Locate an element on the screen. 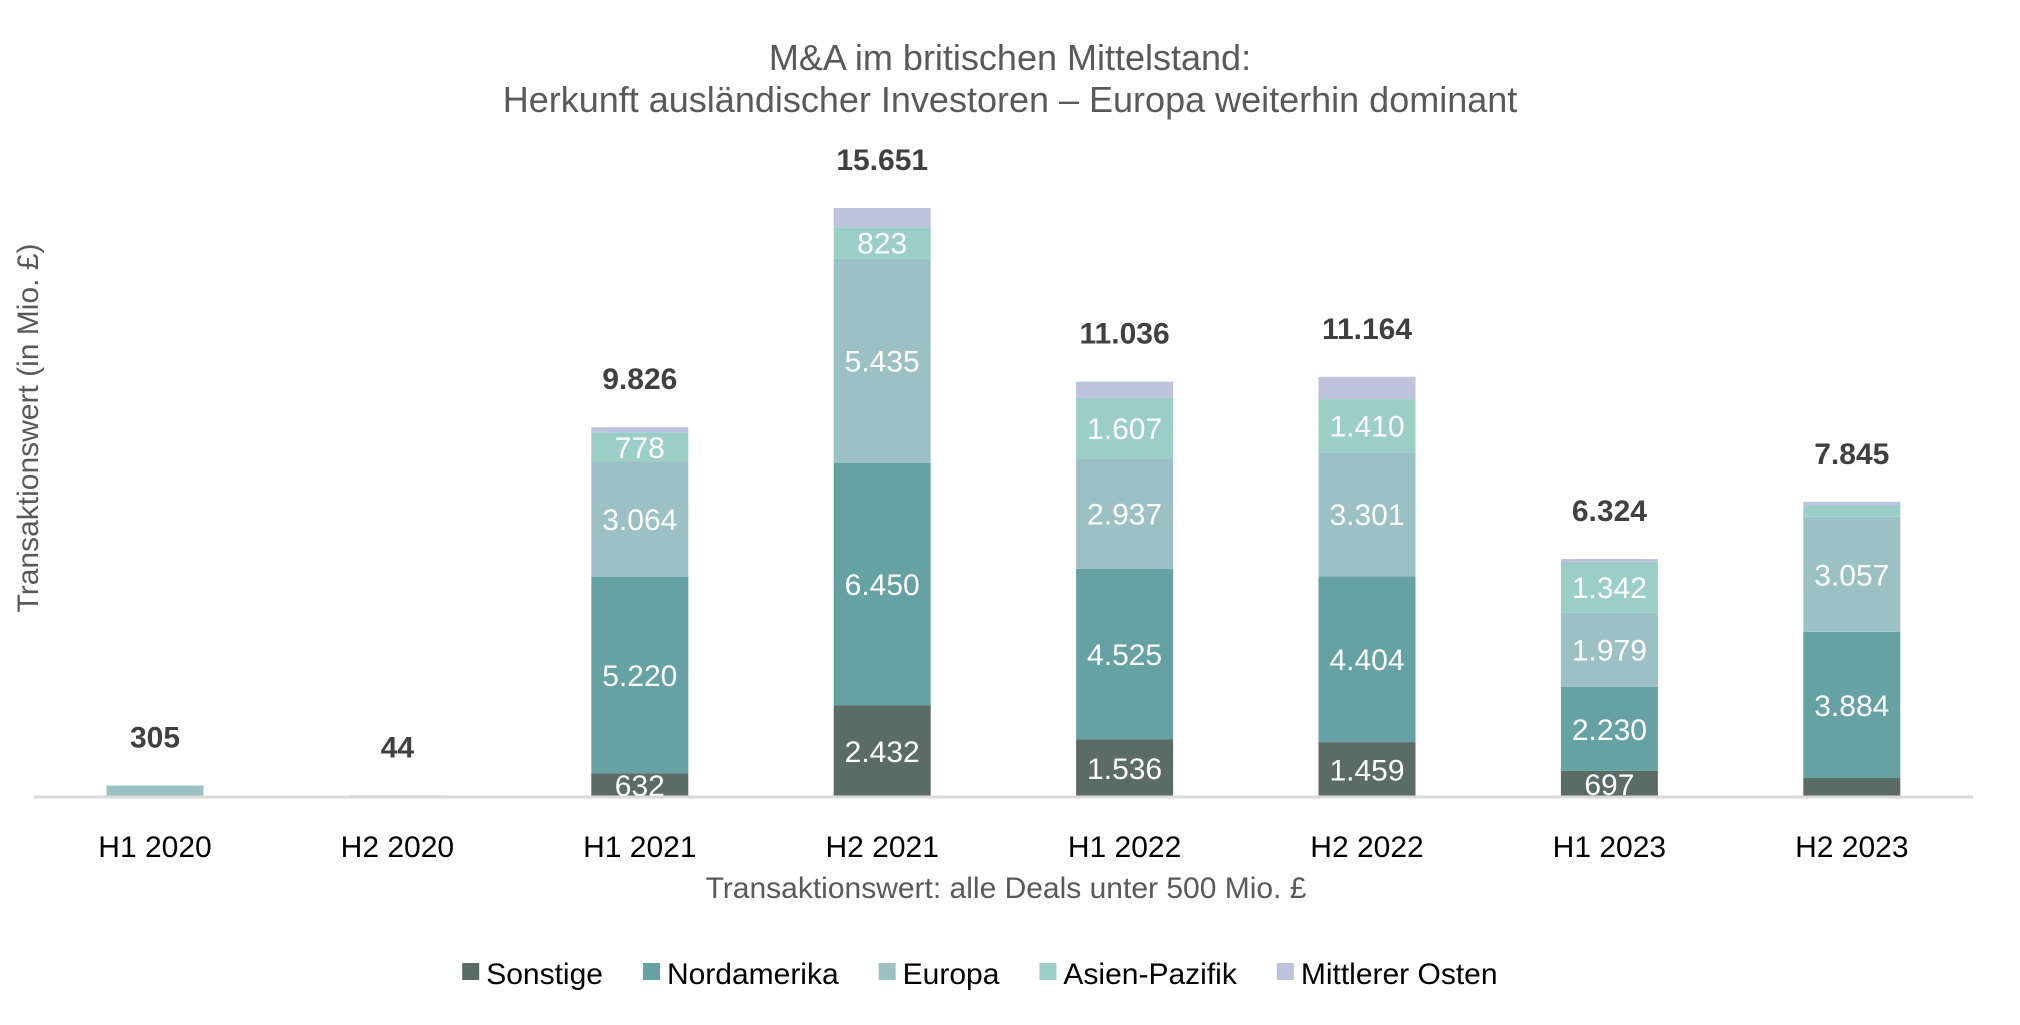  legend-label-mittlerer-osten: Mittlerer Osten is located at coordinates (1399, 974).